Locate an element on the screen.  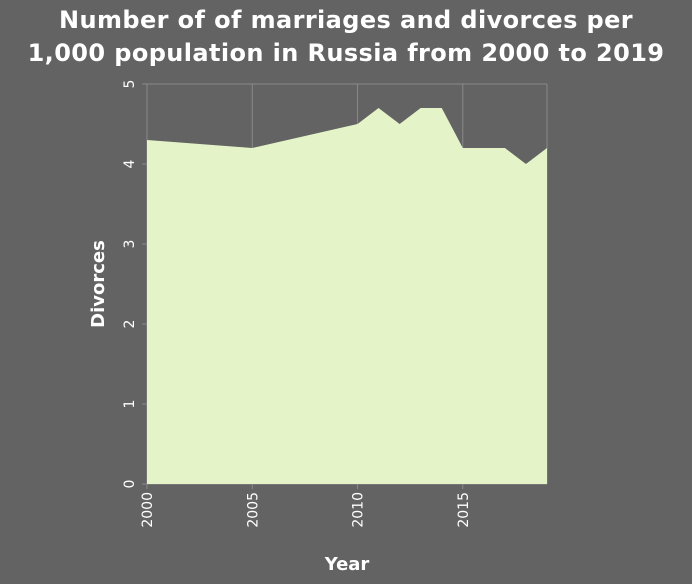
y-axis-label: Divorces is located at coordinates (98, 284).